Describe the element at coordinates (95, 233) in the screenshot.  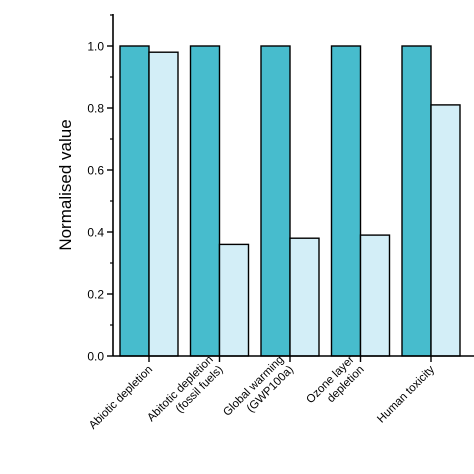
I see `y-tick-label: 0.4` at that location.